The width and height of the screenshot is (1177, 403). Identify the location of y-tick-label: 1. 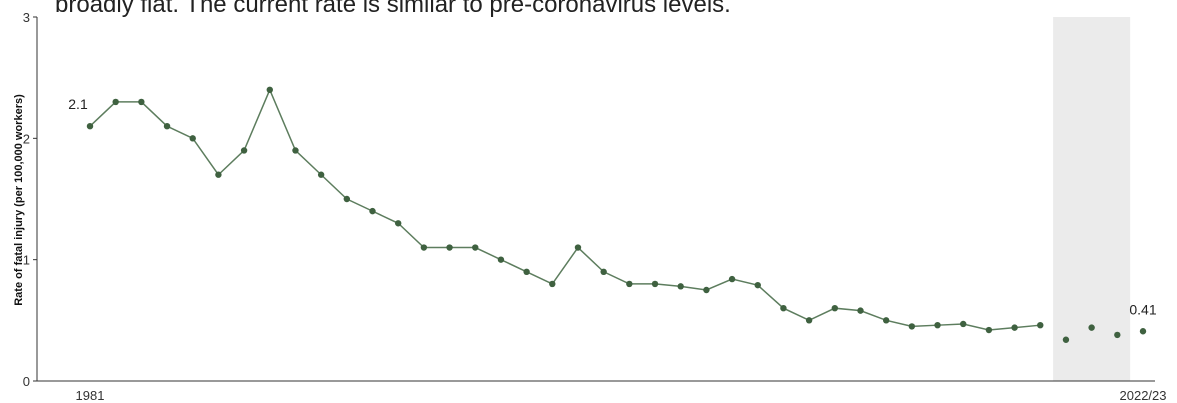
(26, 260).